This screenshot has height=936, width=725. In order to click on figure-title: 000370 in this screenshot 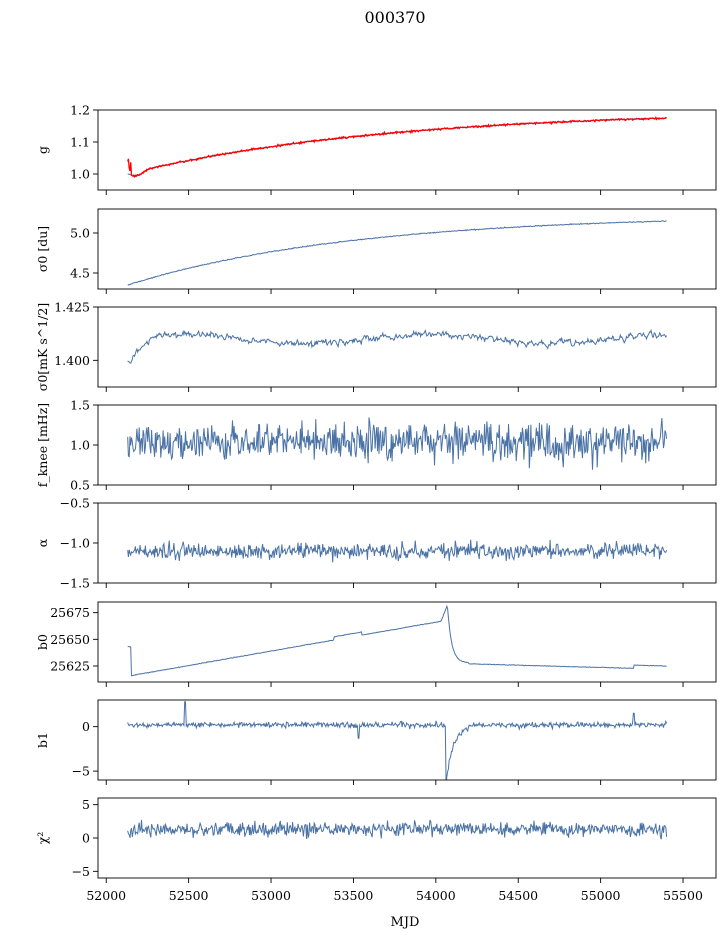, I will do `click(394, 17)`.